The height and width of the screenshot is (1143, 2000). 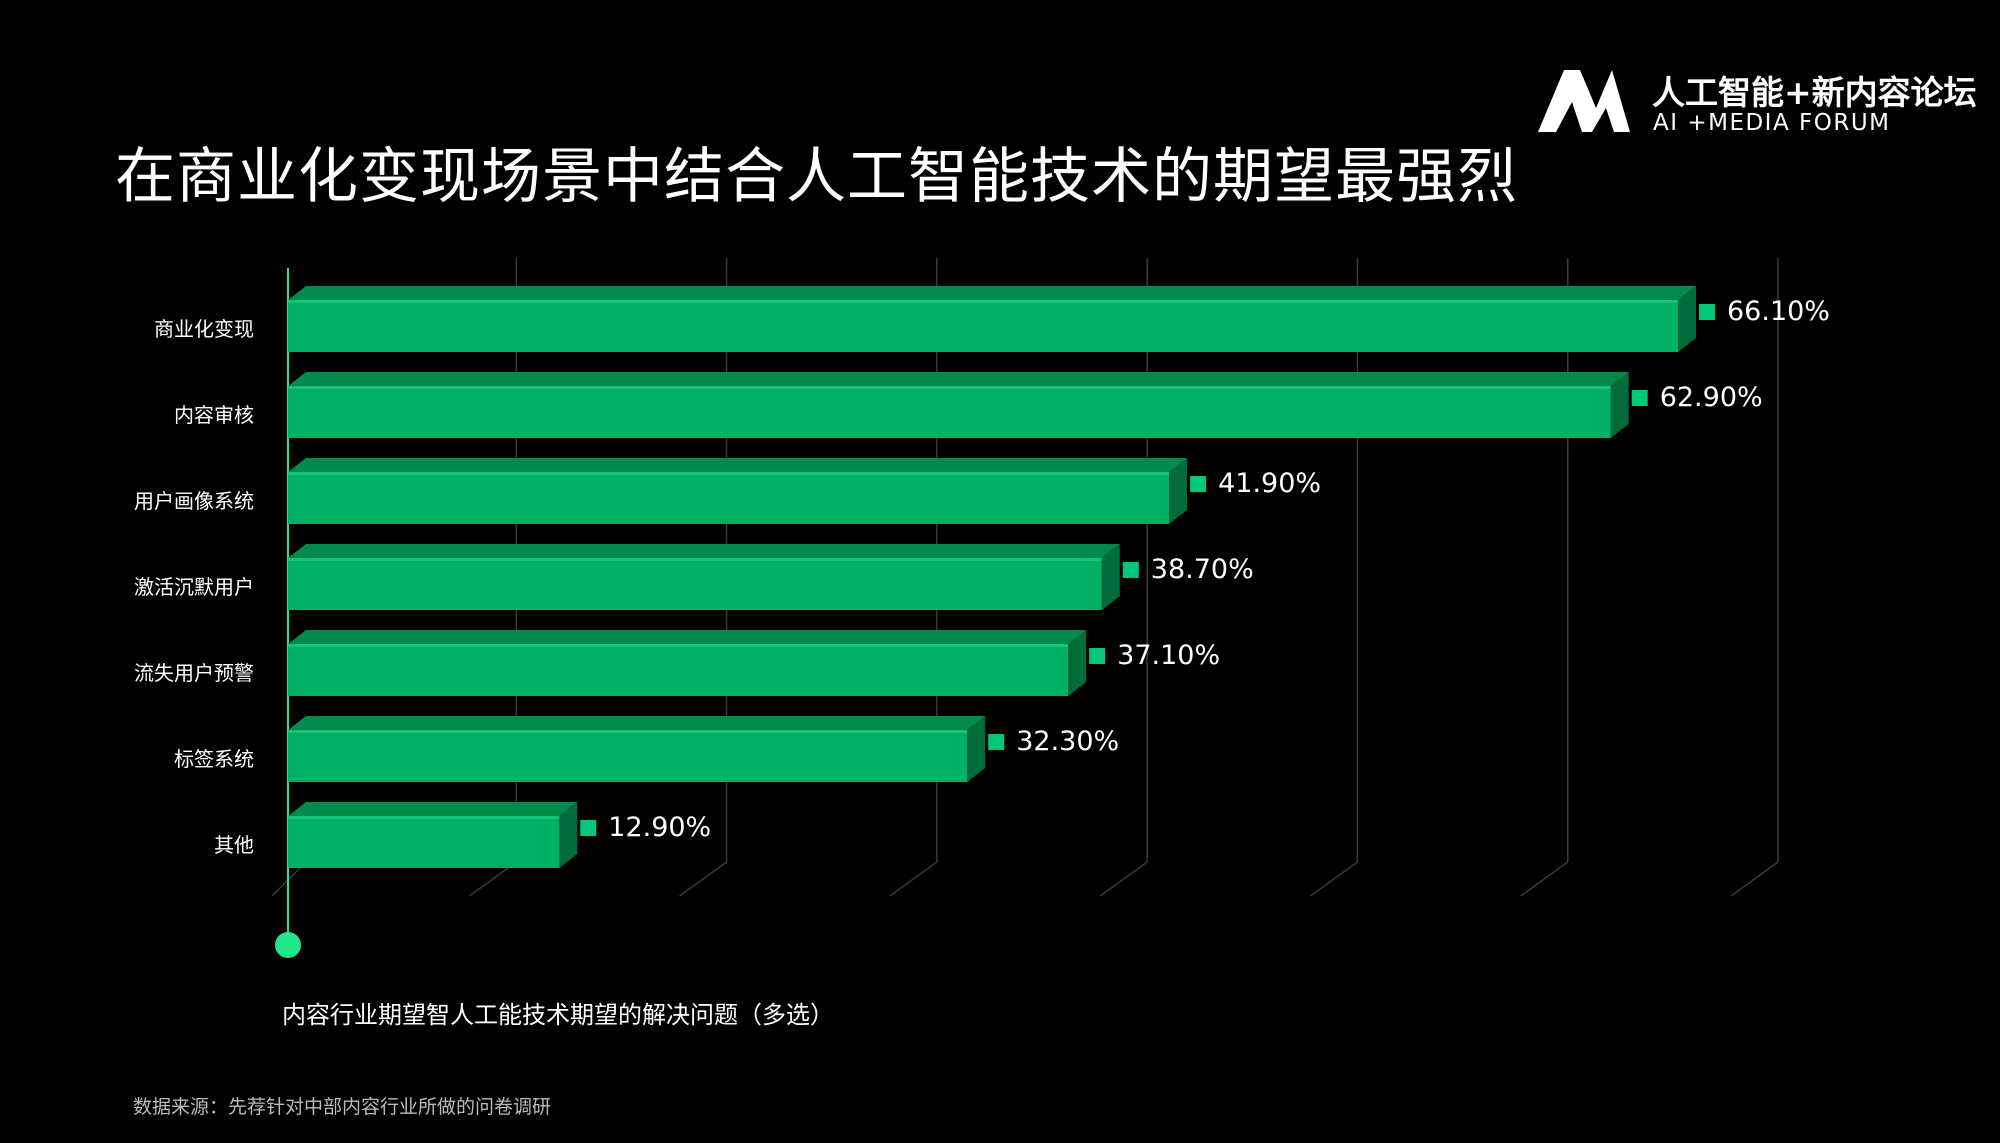 I want to click on category-label: 标签系统, so click(x=214, y=759).